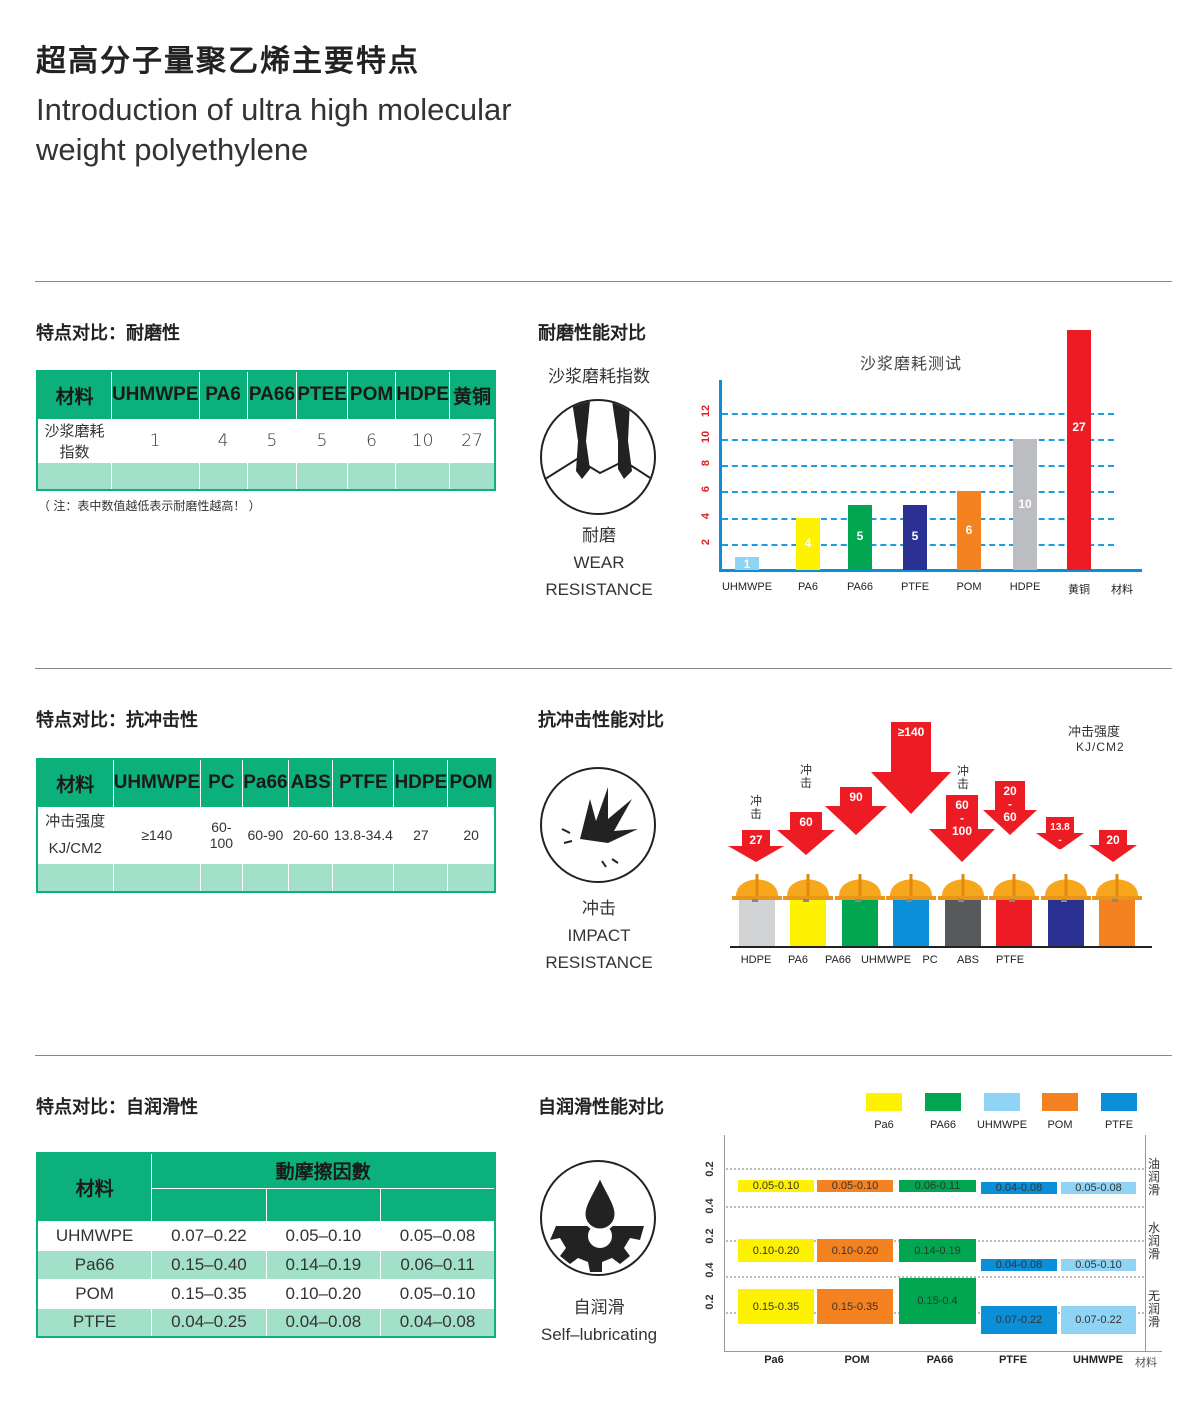 The image size is (1200, 1401). I want to click on arrow-value-part: ≥140, so click(911, 732).